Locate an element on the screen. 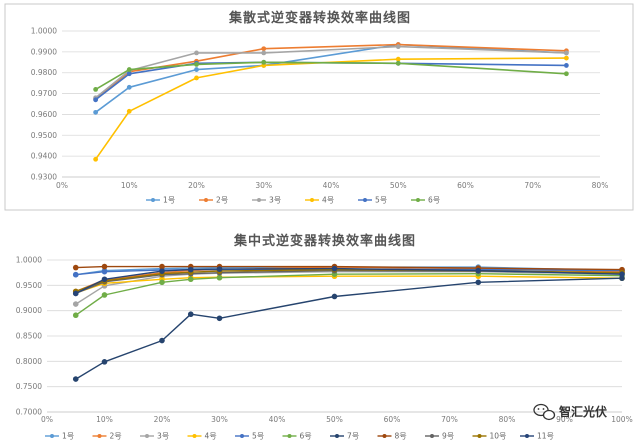 The image size is (640, 444). legend-label: 10号 is located at coordinates (498, 436).